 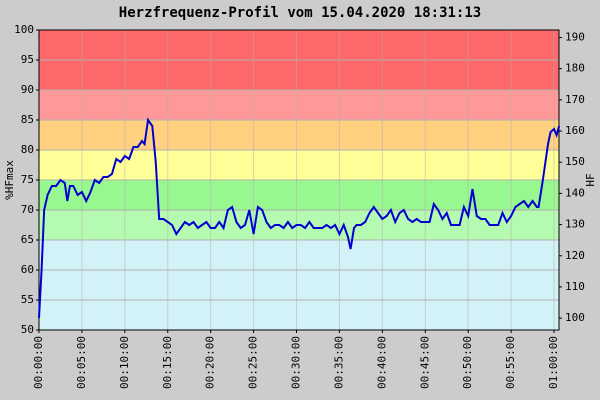 What do you see at coordinates (575, 255) in the screenshot?
I see `y2-tick-label: 120` at bounding box center [575, 255].